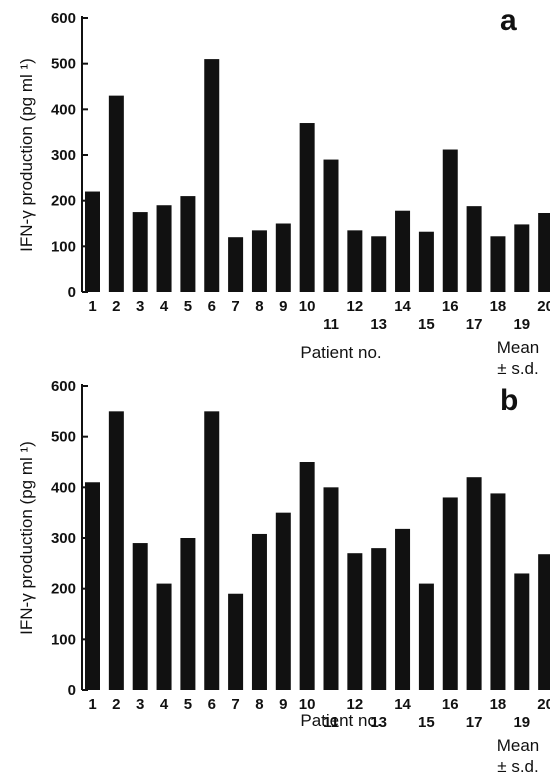  What do you see at coordinates (508, 20) in the screenshot?
I see `panel-letter: a` at bounding box center [508, 20].